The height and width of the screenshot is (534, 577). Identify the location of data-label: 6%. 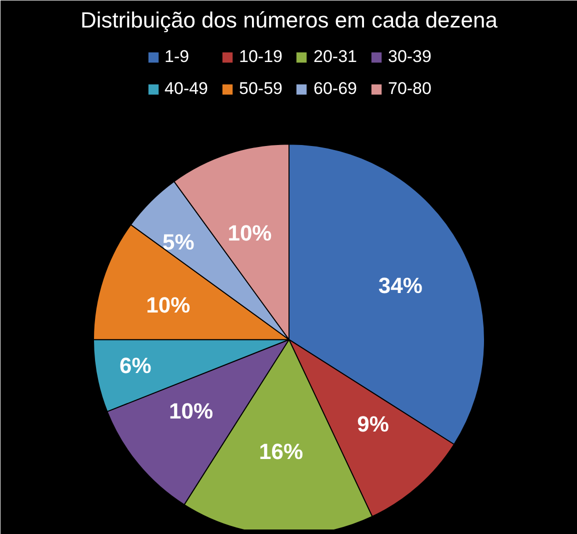
(135, 365).